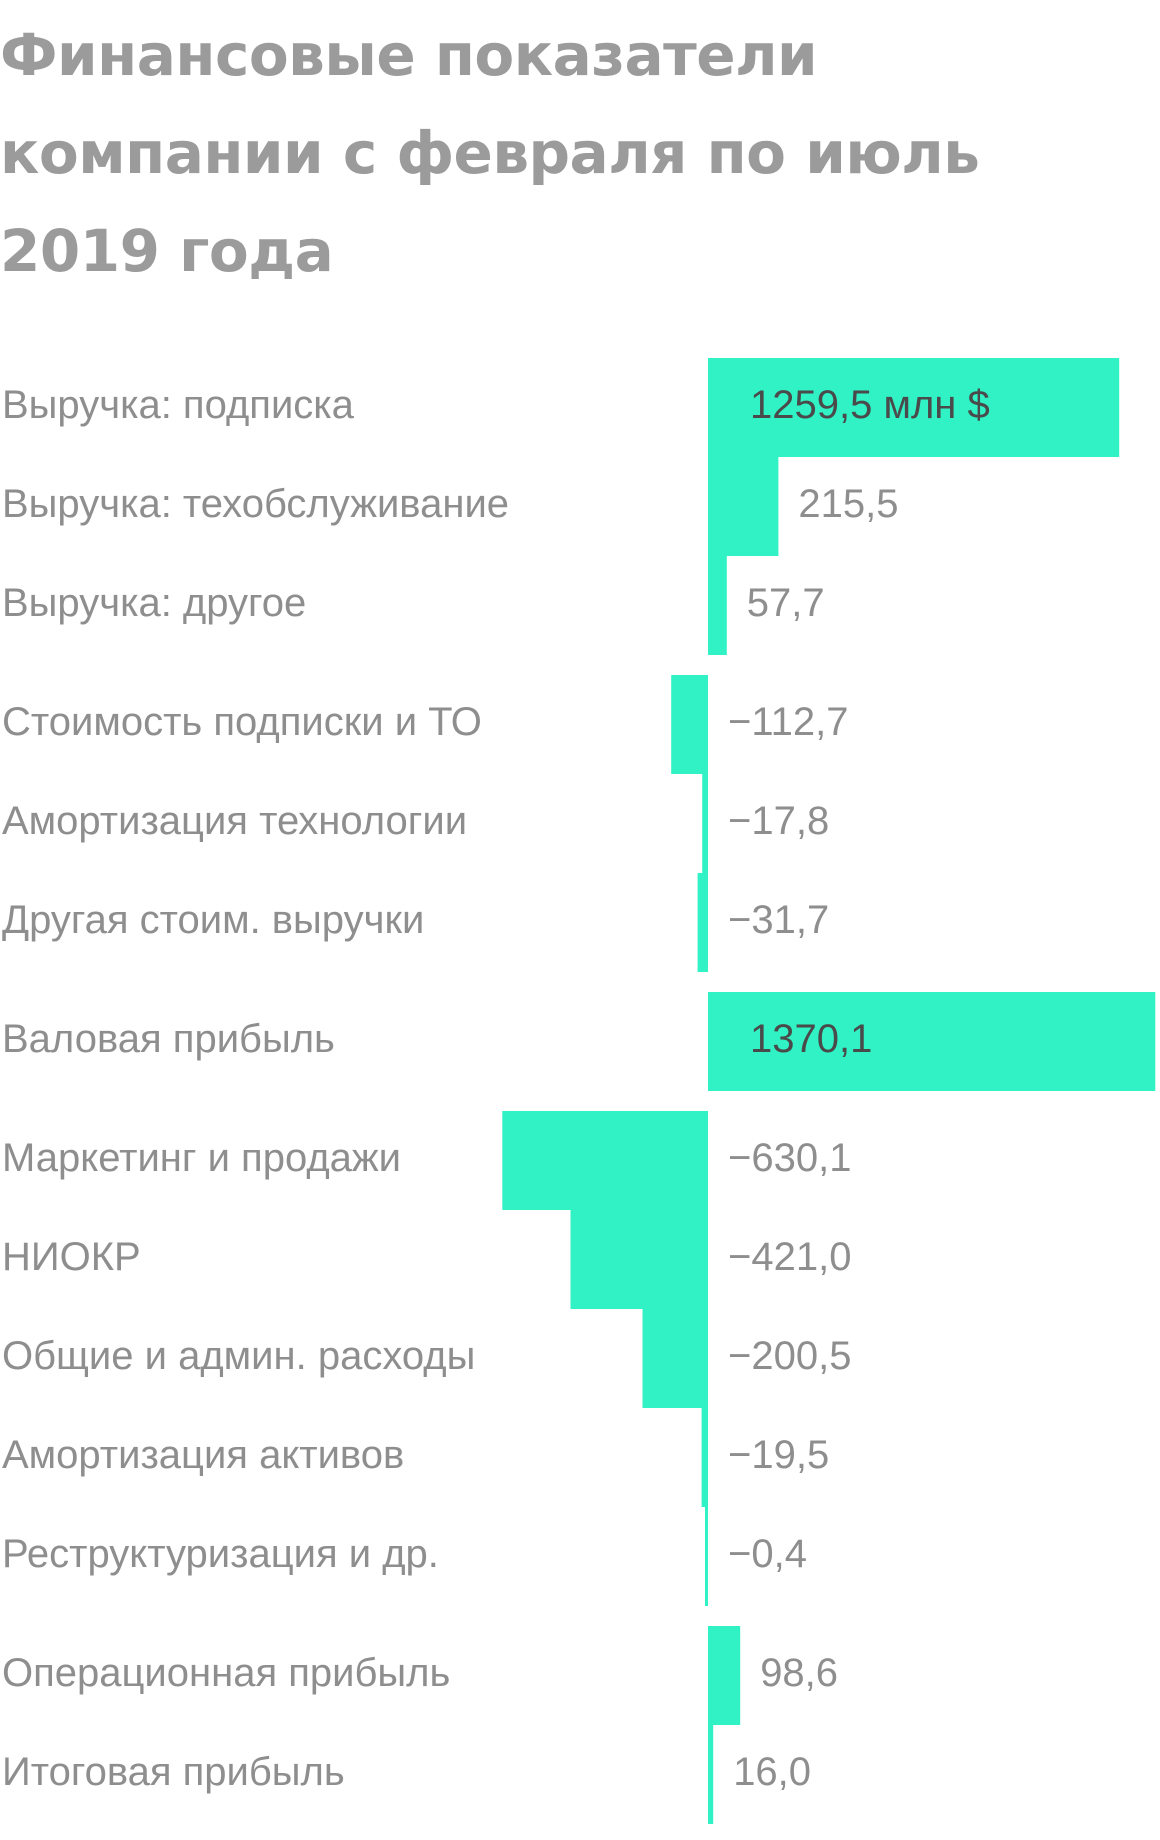 This screenshot has width=1160, height=1840. I want to click on value-label: −17,8, so click(778, 821).